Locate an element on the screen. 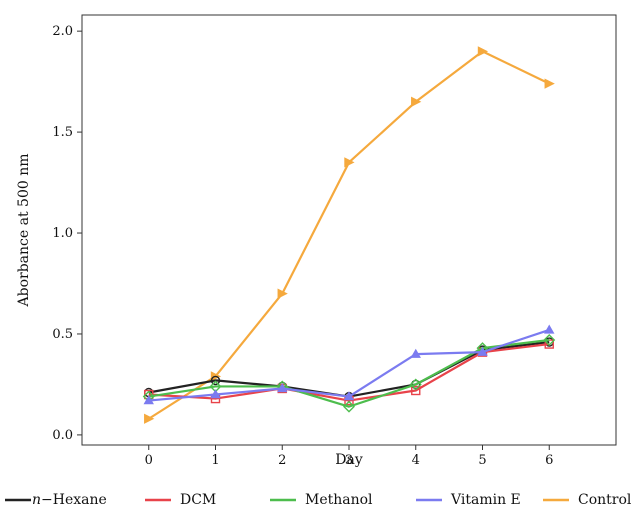 This screenshot has height=517, width=632. legend-label-prefix: n is located at coordinates (36, 500).